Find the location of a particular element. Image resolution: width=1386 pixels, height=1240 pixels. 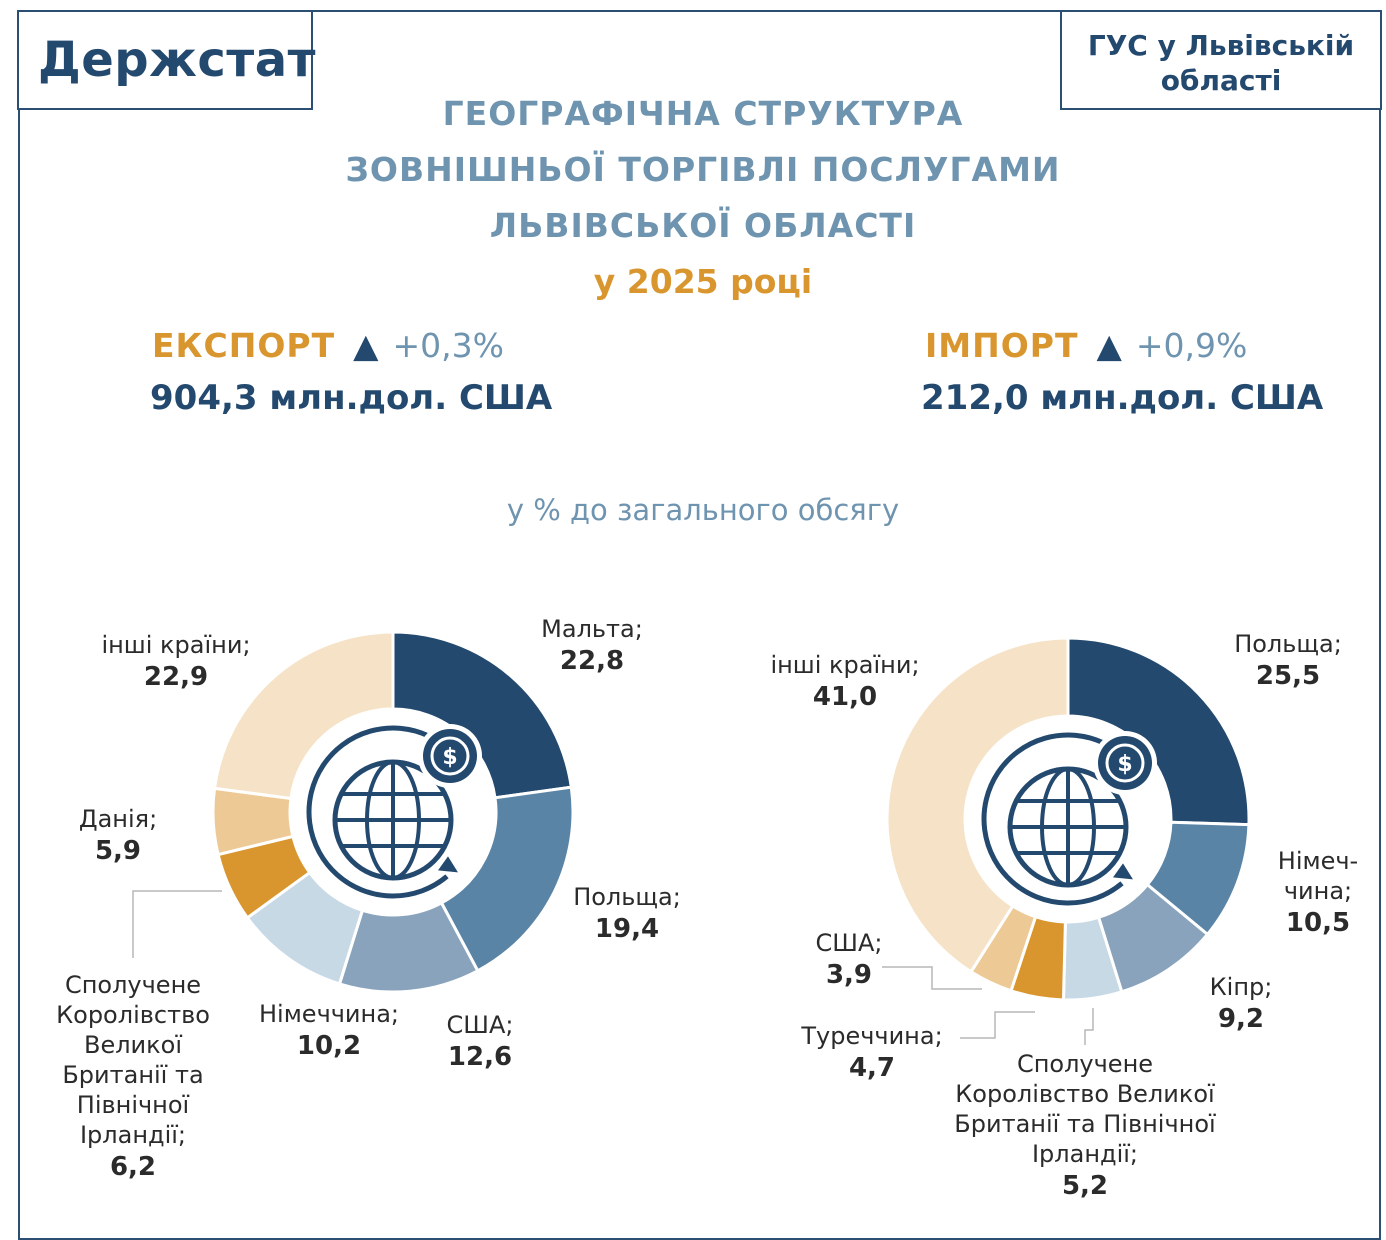

import-slice-label-line: Польща; is located at coordinates (1288, 644).